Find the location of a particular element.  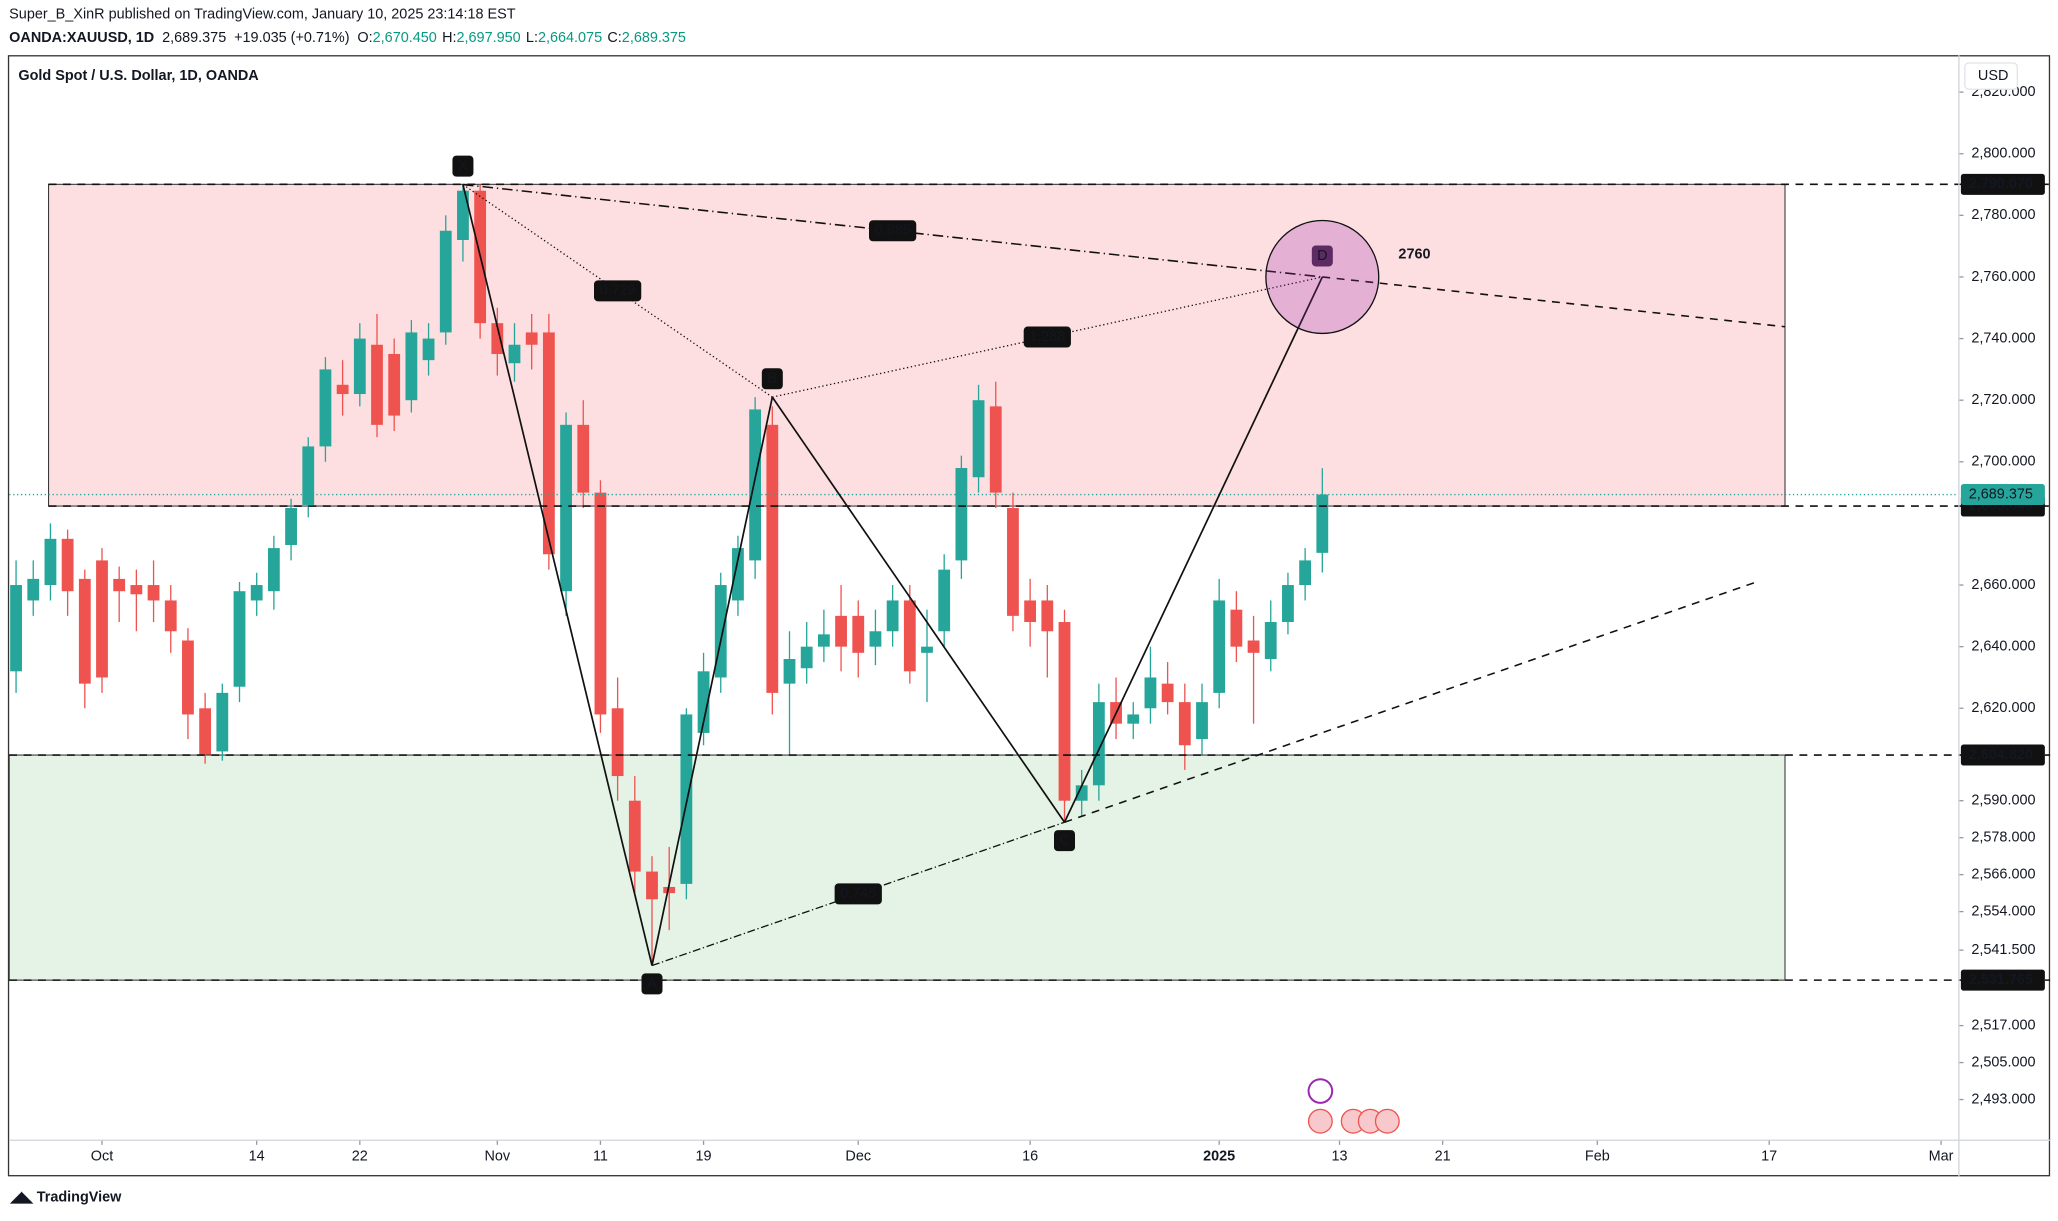

change: +19.035 (+0.71%) is located at coordinates (291, 38).